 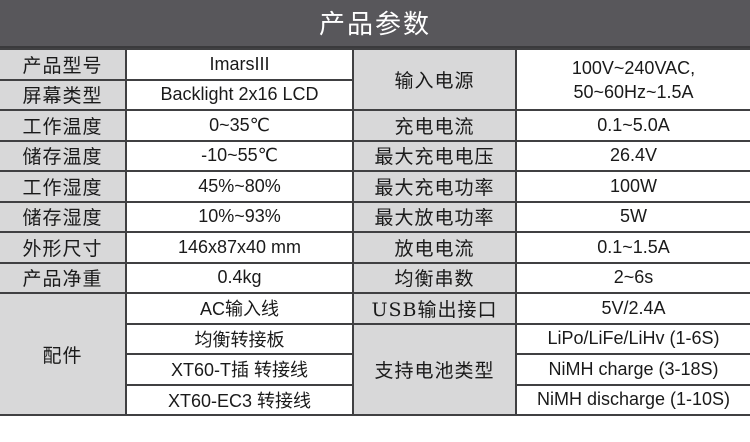 What do you see at coordinates (434, 308) in the screenshot?
I see `usb-label: USB输出接口` at bounding box center [434, 308].